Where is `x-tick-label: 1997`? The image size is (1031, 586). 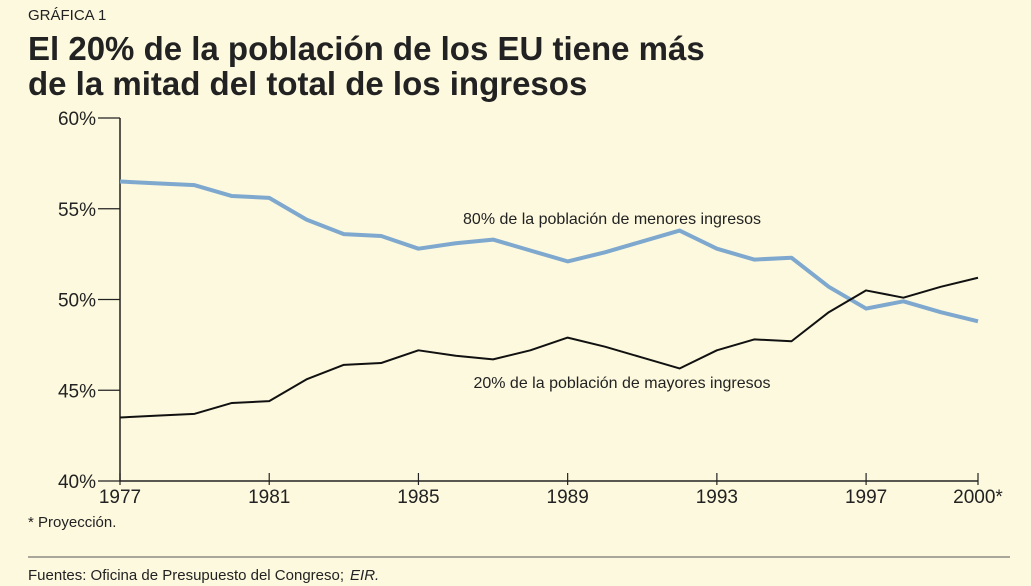 x-tick-label: 1997 is located at coordinates (866, 497).